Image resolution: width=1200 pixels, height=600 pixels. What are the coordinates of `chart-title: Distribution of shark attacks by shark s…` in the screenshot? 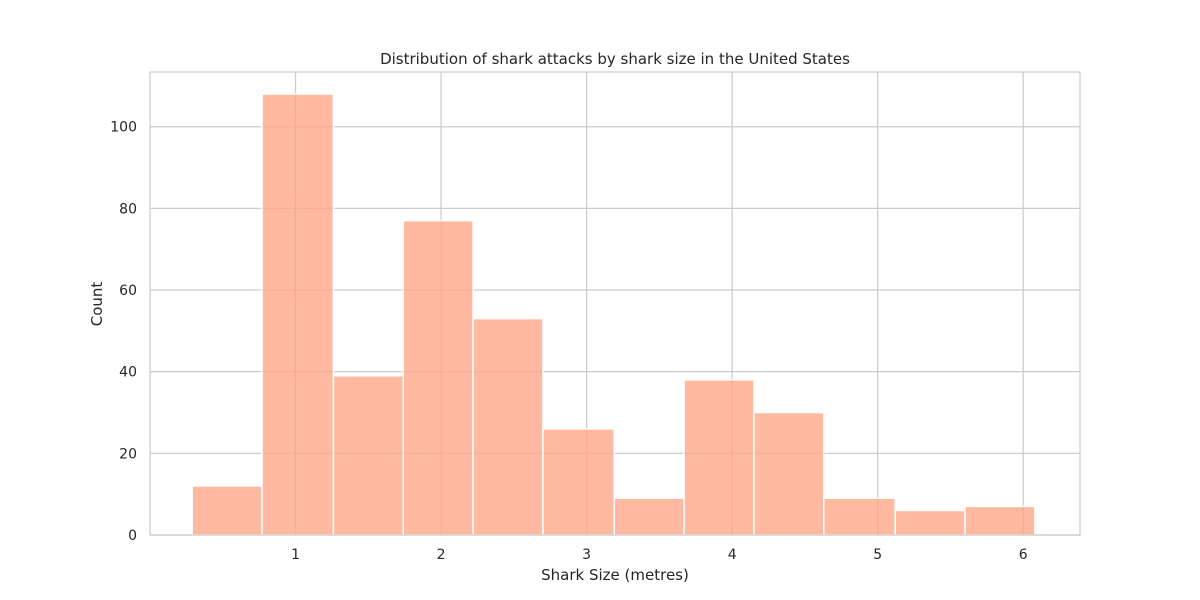 It's located at (615, 59).